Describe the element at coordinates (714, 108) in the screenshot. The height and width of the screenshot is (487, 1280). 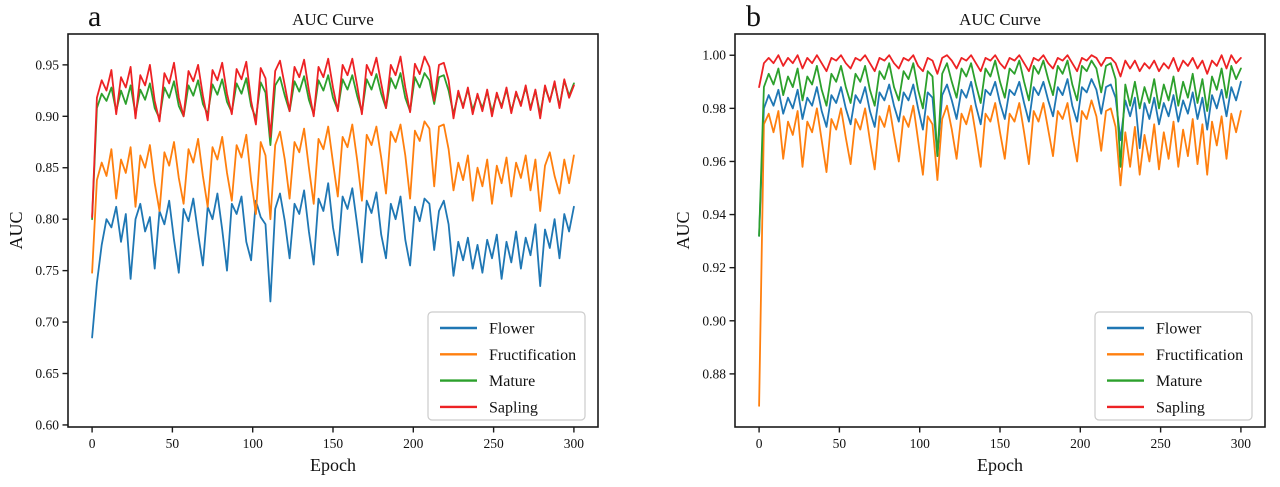
I see `y-tick-label: 0.98` at that location.